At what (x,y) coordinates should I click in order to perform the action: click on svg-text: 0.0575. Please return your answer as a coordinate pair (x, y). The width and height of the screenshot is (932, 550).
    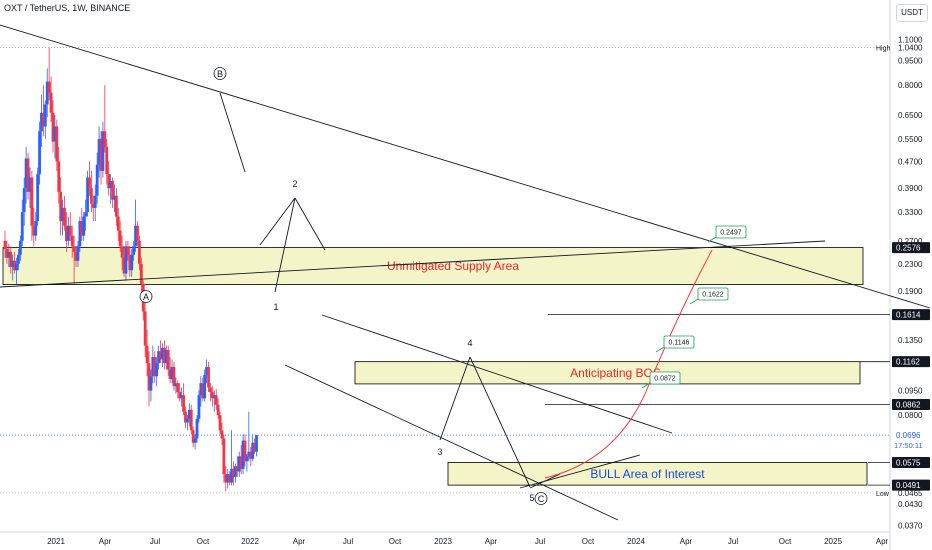
    Looking at the image, I should click on (908, 462).